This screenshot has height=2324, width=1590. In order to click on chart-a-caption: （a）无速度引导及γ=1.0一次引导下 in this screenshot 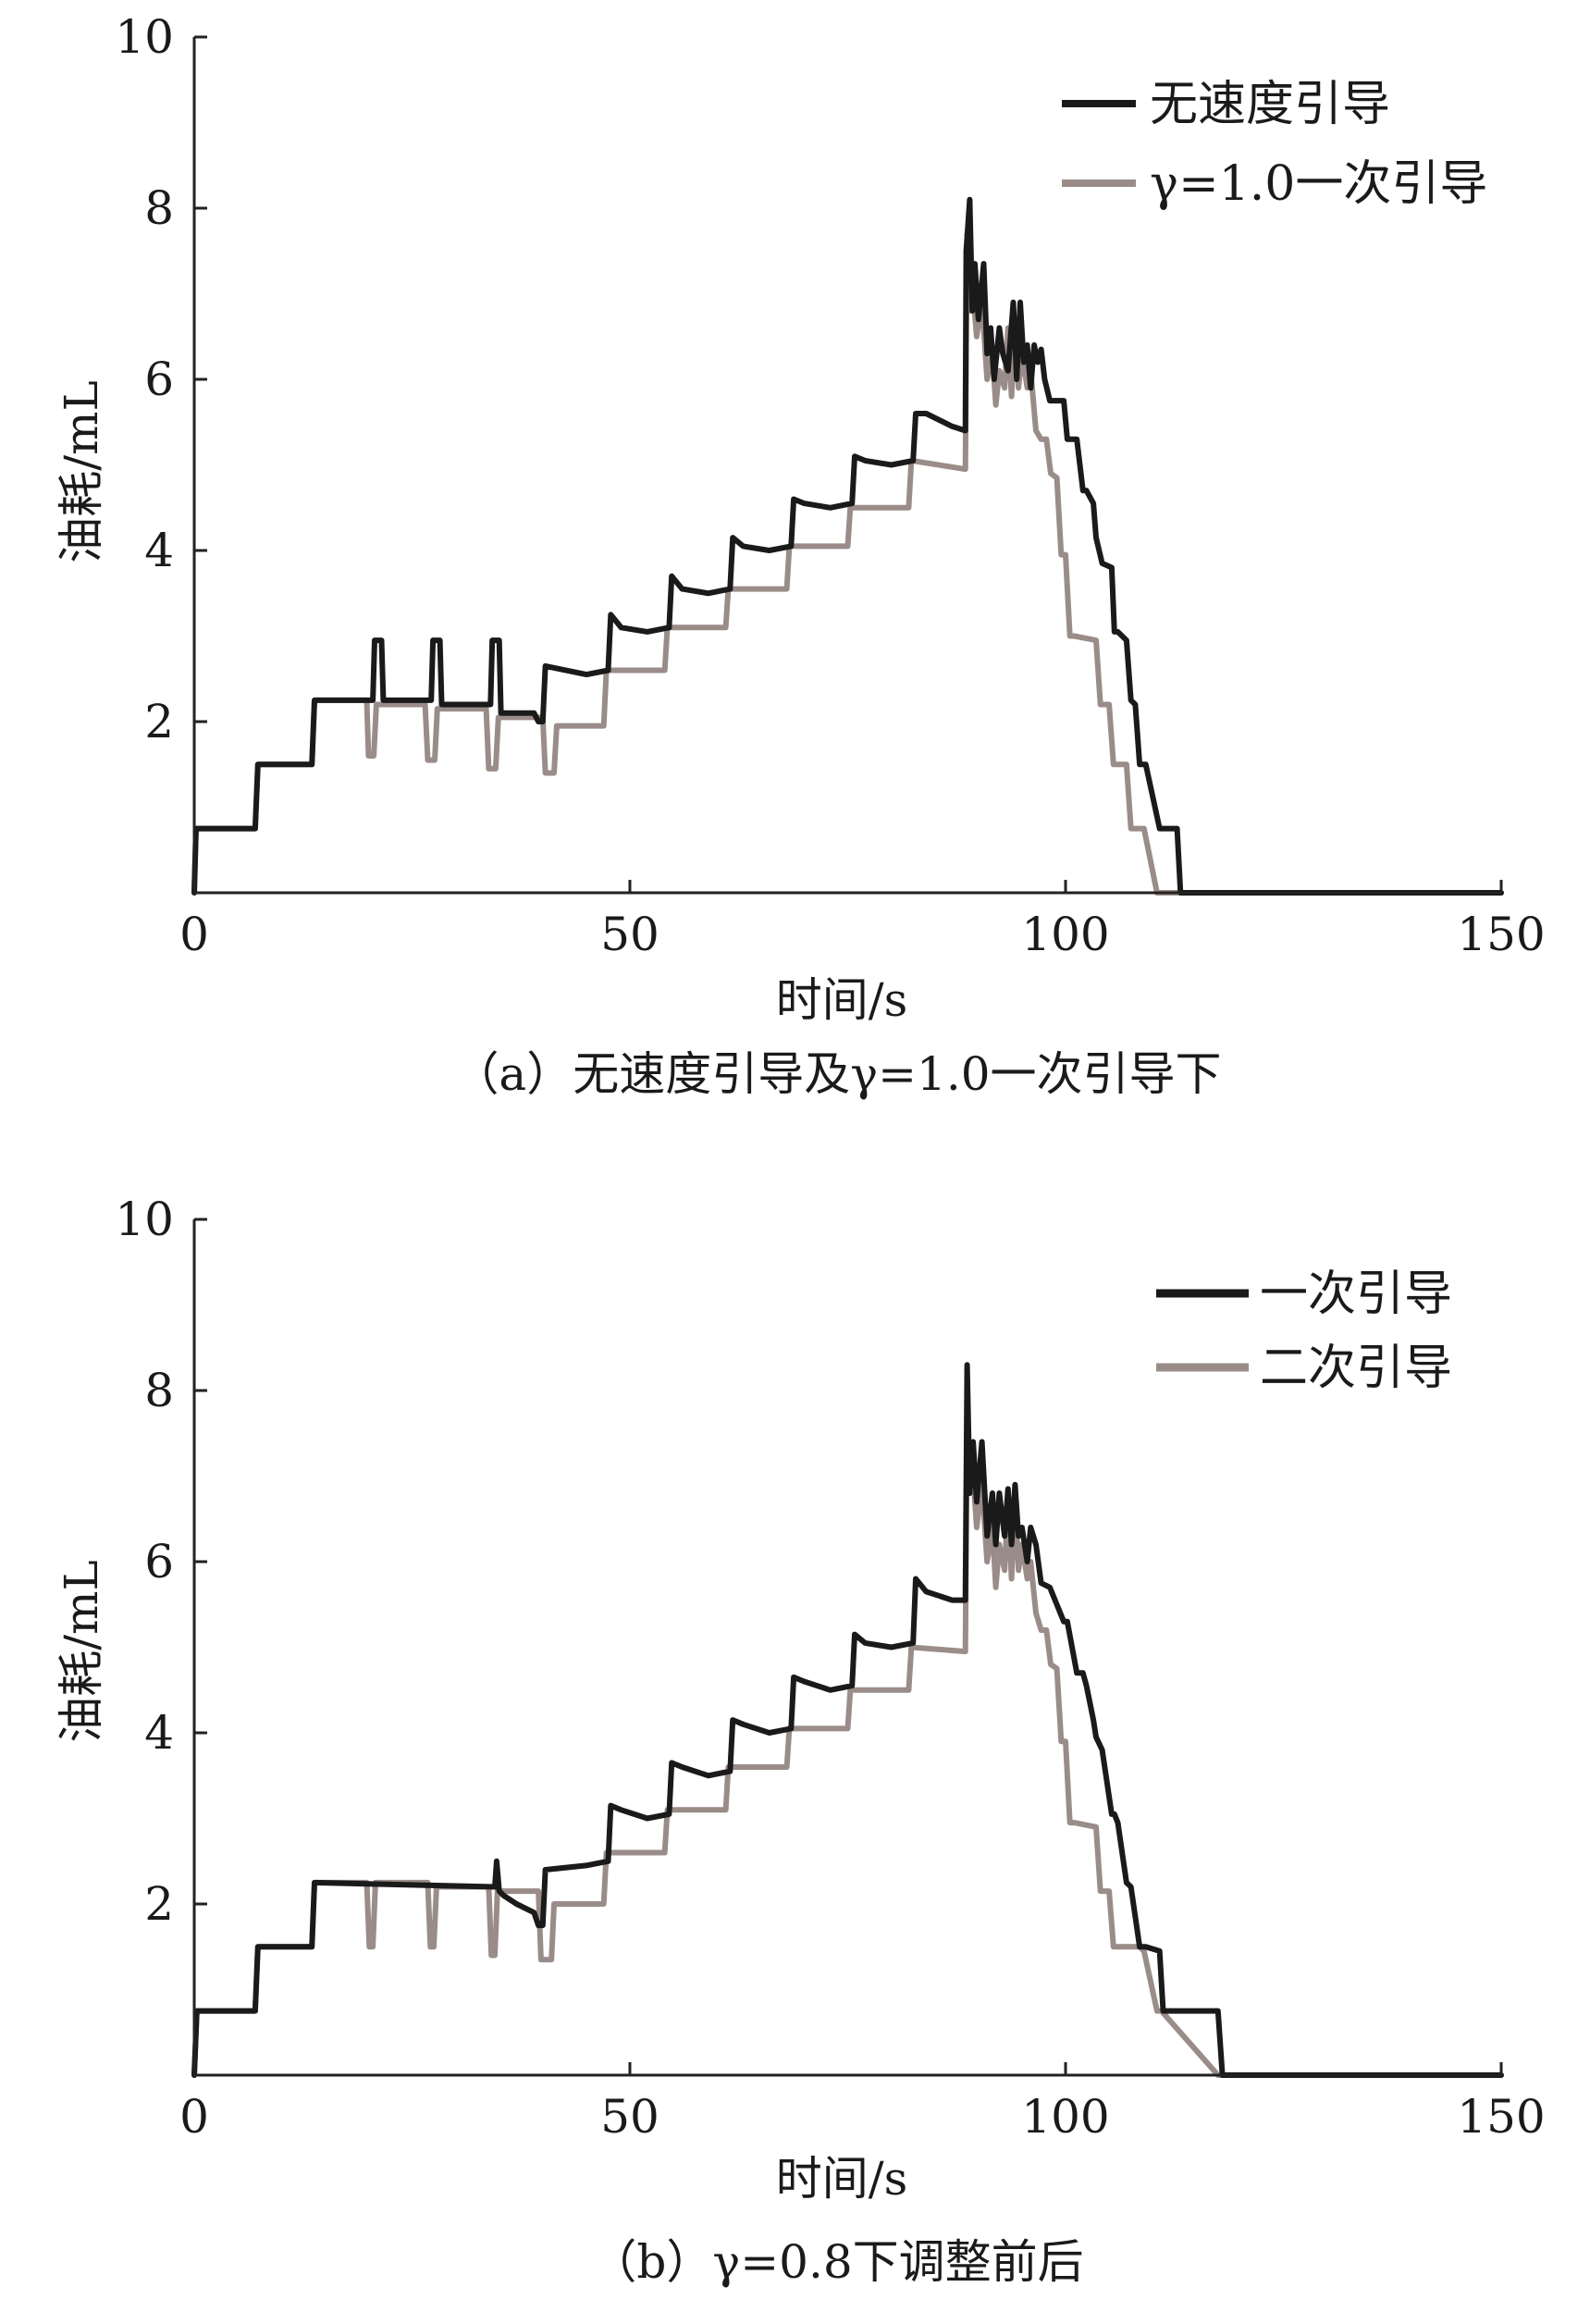, I will do `click(837, 1074)`.